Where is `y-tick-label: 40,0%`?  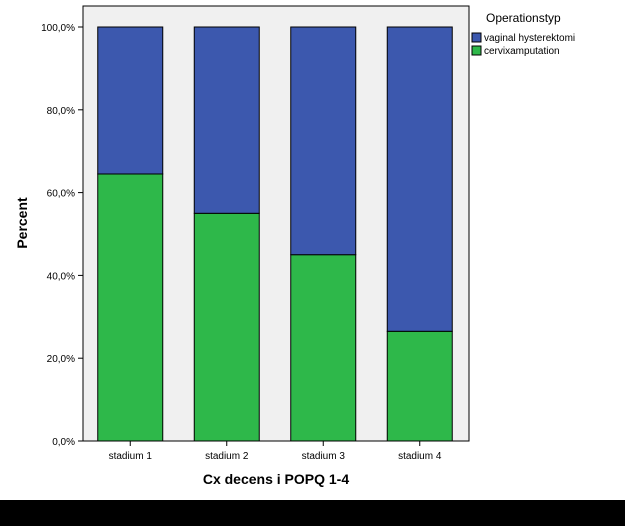 y-tick-label: 40,0% is located at coordinates (61, 276).